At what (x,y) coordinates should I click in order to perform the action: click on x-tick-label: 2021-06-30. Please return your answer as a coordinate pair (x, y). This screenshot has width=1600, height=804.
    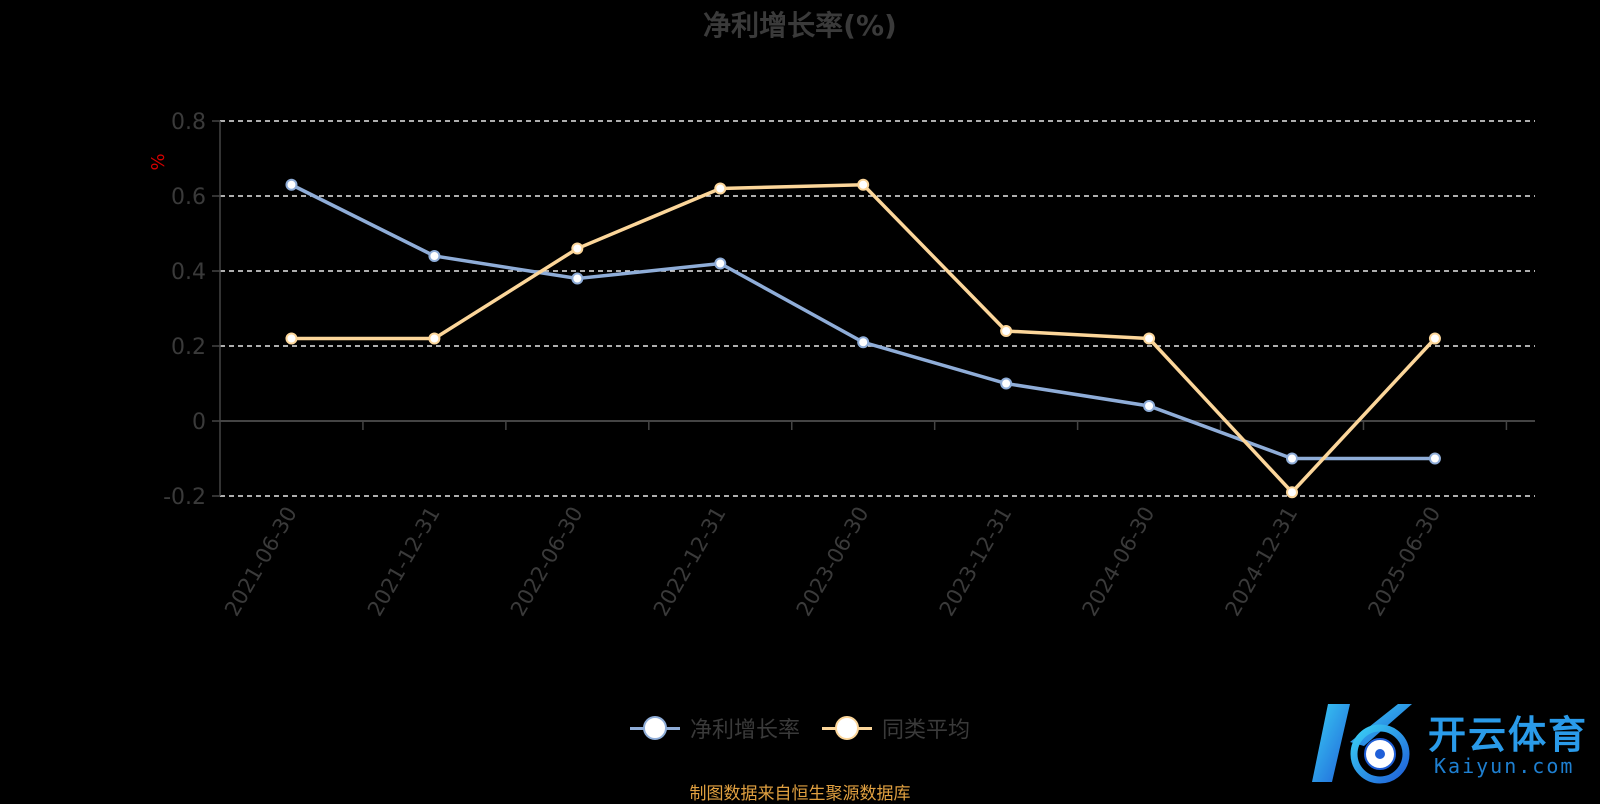
    Looking at the image, I should click on (261, 562).